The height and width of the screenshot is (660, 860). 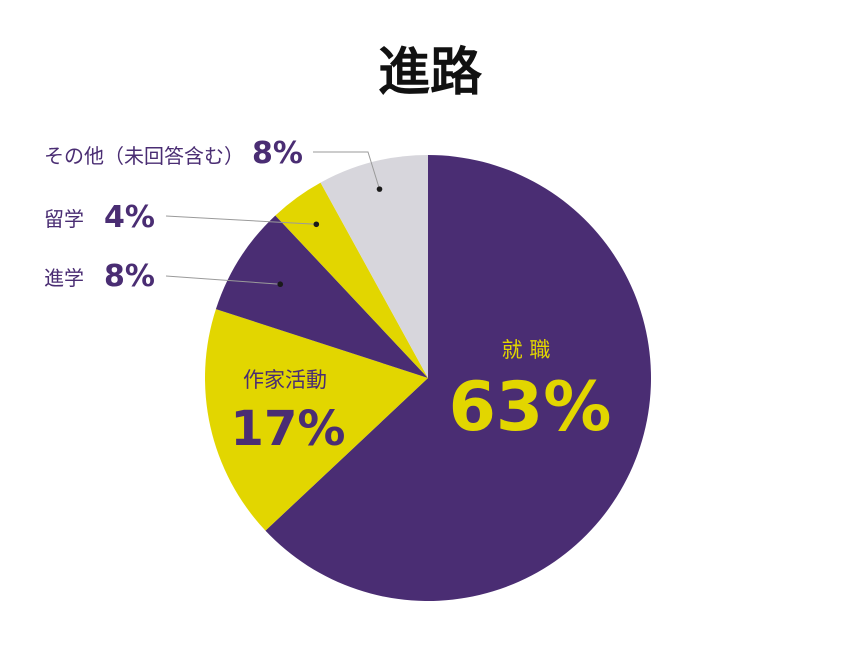 I want to click on slice-further-study, so click(x=321, y=296).